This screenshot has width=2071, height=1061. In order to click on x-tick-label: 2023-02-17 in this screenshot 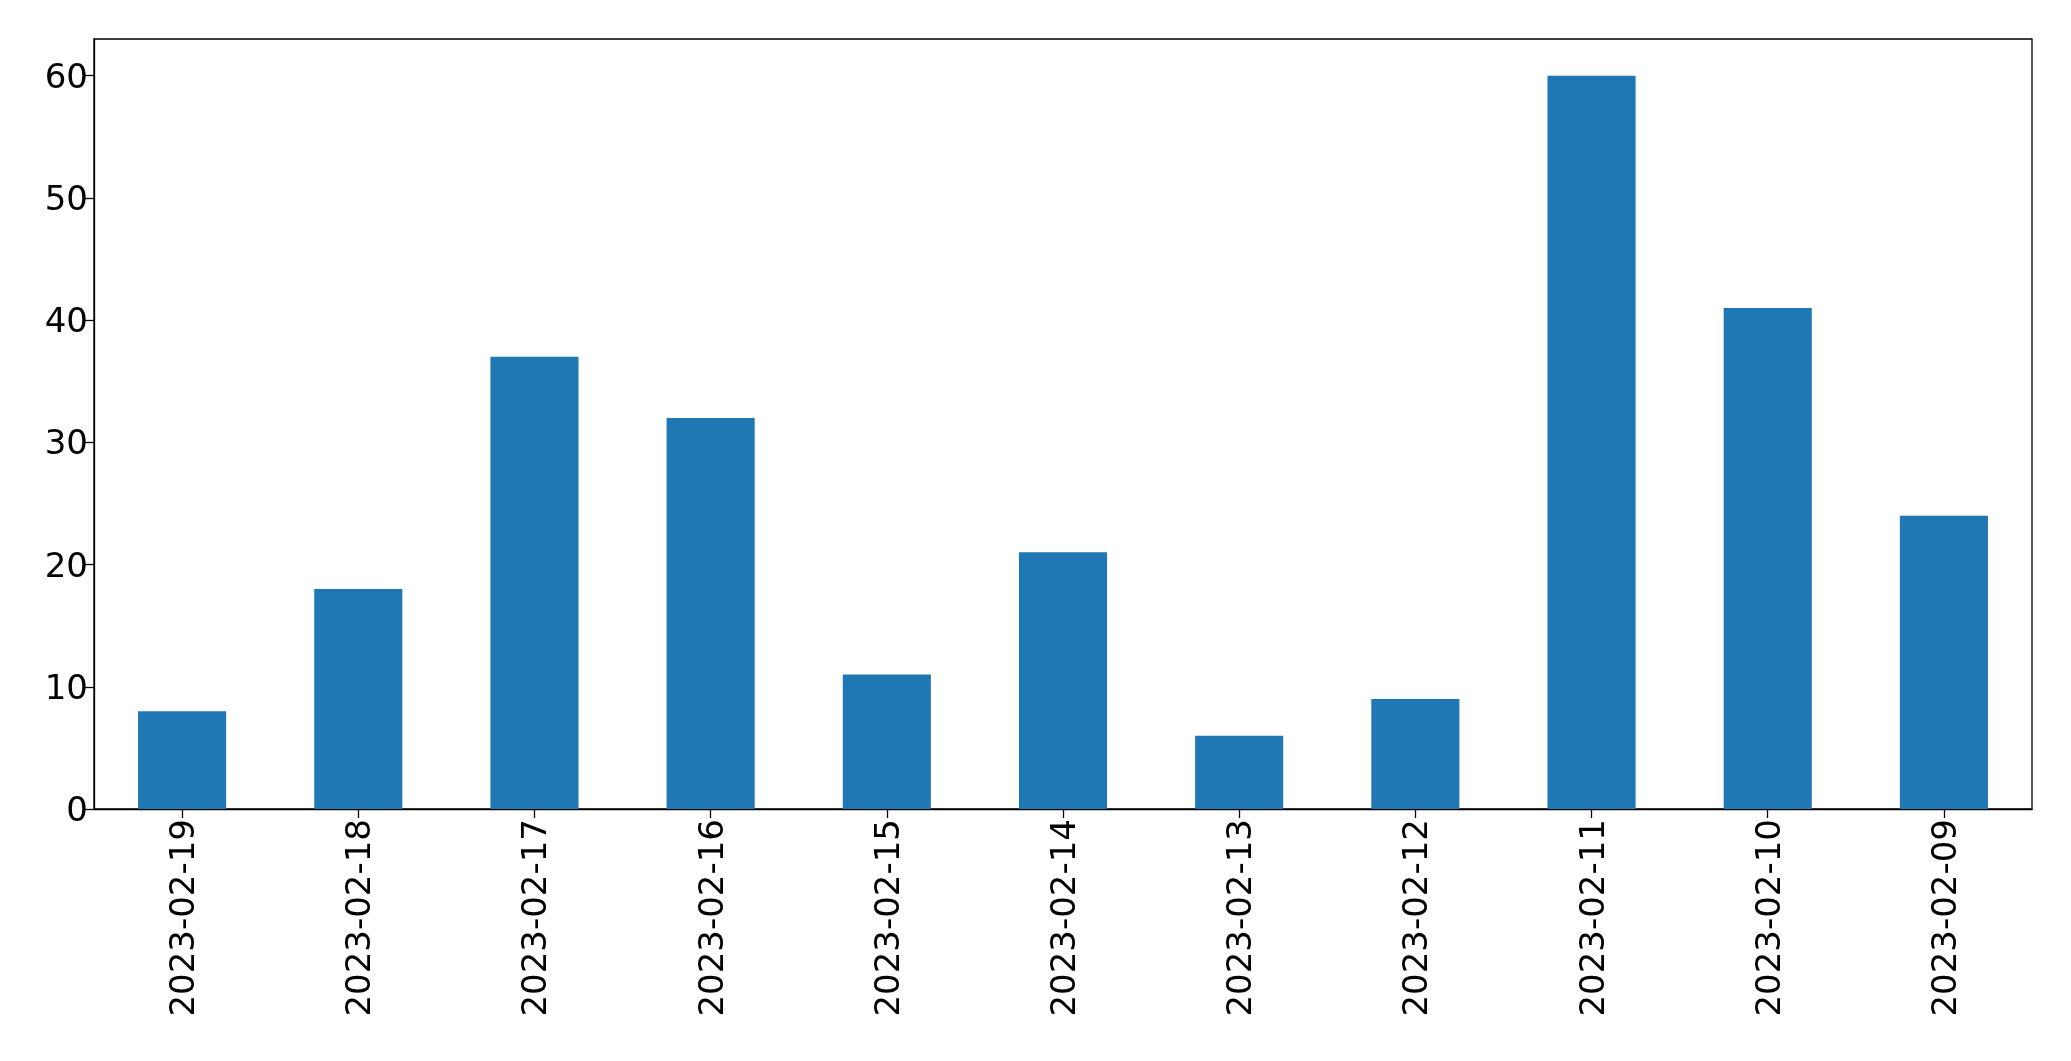, I will do `click(534, 918)`.